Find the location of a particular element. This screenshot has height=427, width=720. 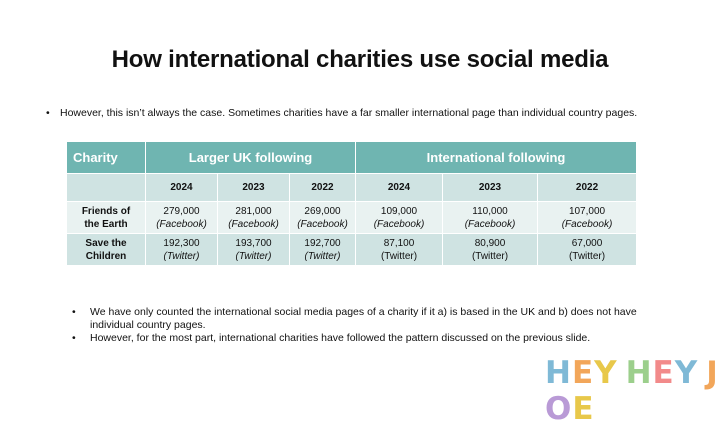

follower-count: 107,000 is located at coordinates (587, 211).